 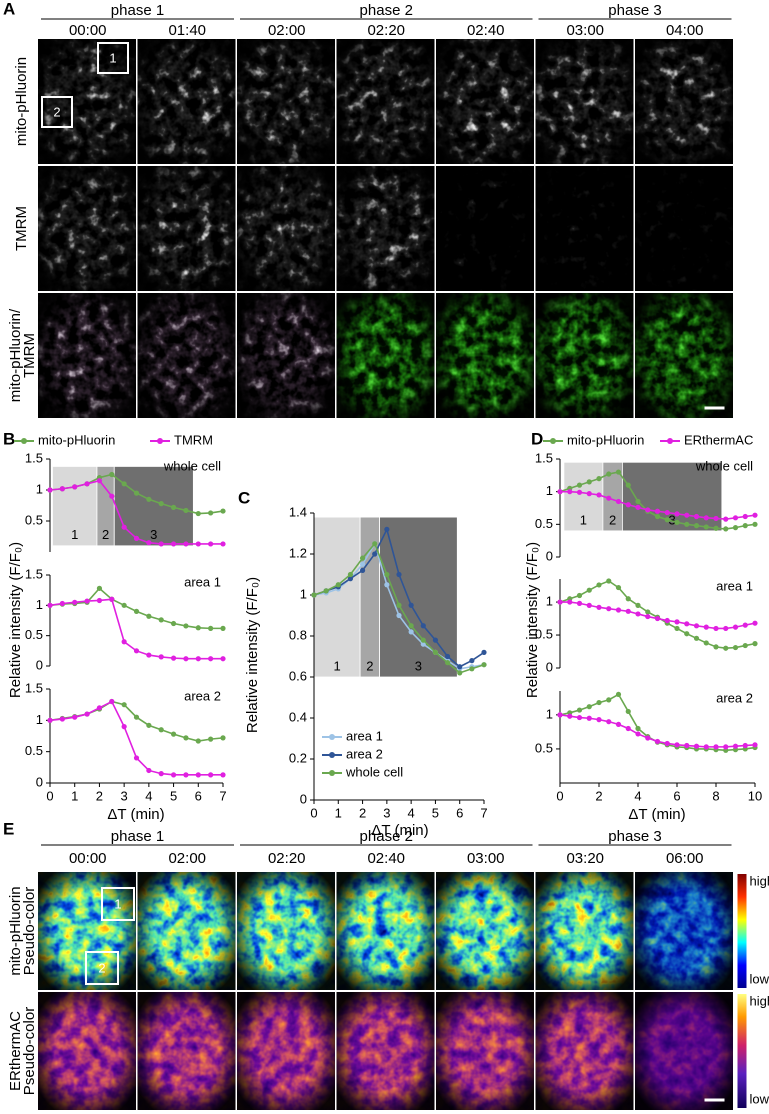 What do you see at coordinates (676, 795) in the screenshot?
I see `x-tick-label: 6` at bounding box center [676, 795].